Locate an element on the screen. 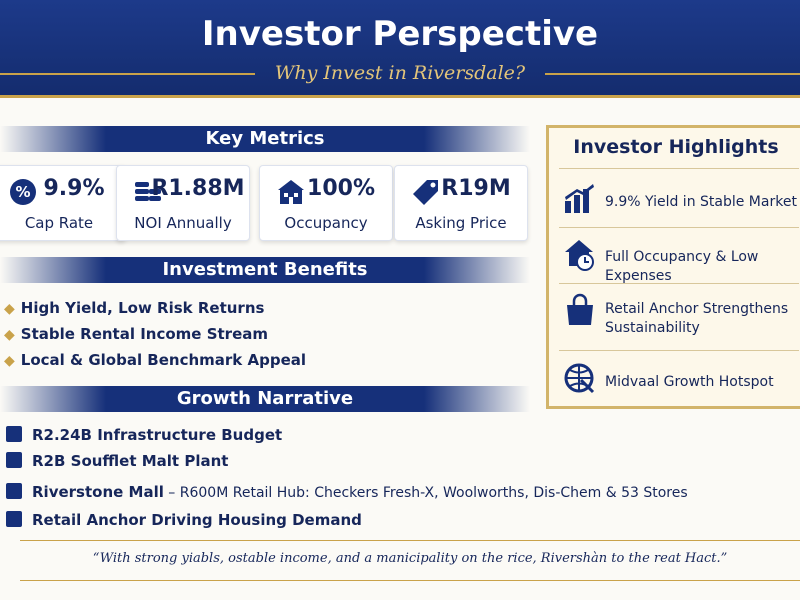  globe-icon is located at coordinates (579, 378).